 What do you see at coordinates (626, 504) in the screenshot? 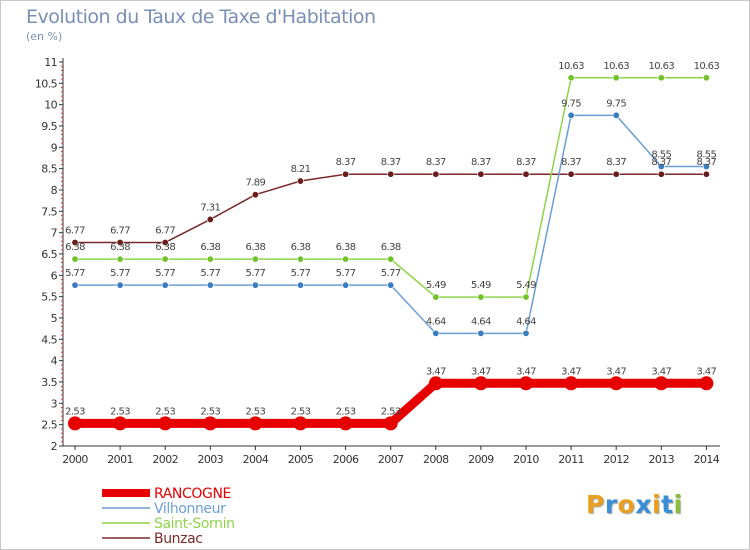
I see `logo-letter: o` at bounding box center [626, 504].